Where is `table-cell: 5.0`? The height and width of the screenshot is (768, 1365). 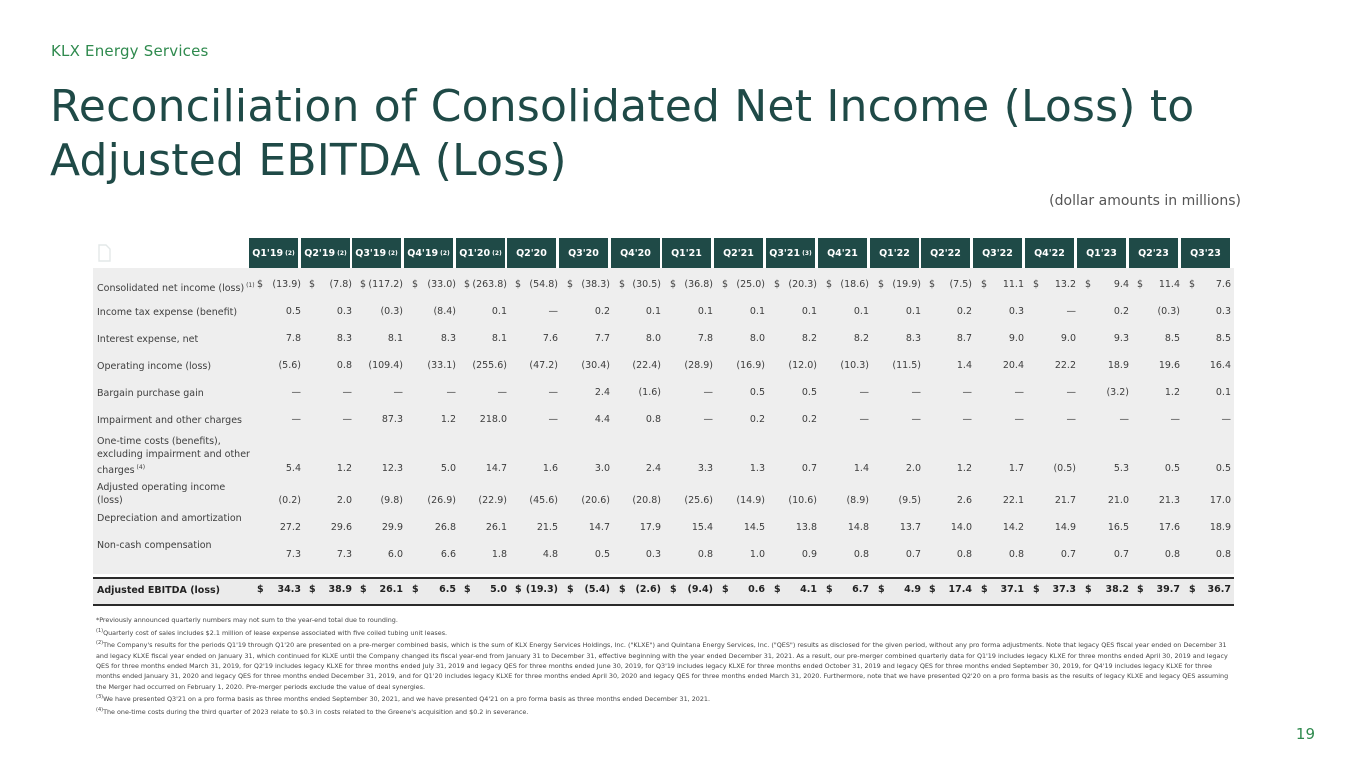
table-cell: 5.0 is located at coordinates (448, 468).